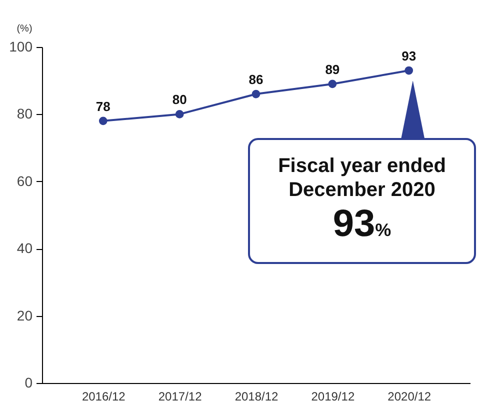 Image resolution: width=480 pixels, height=408 pixels. What do you see at coordinates (24, 114) in the screenshot?
I see `y-tick-label: 80` at bounding box center [24, 114].